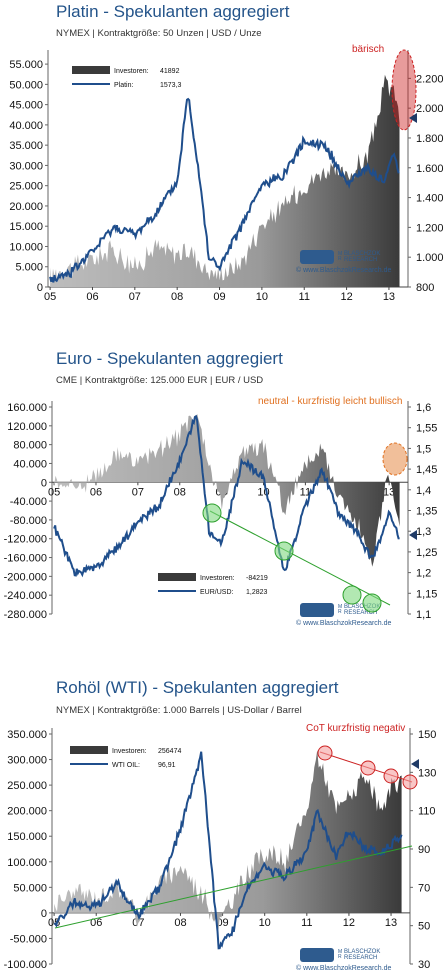  I want to click on y-right-tick-label: 90, so click(424, 850).